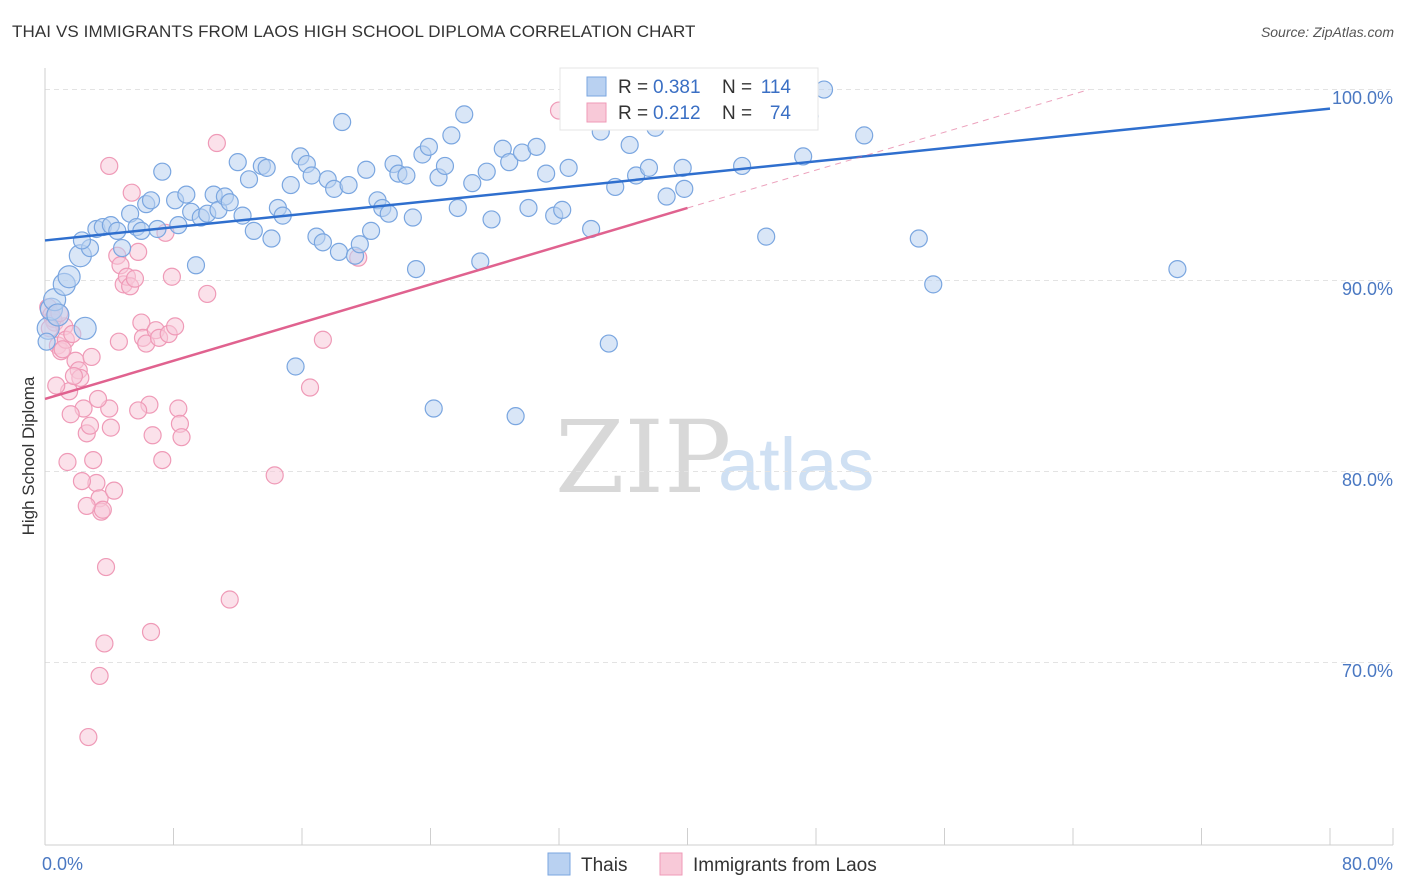 The width and height of the screenshot is (1406, 892). Describe the element at coordinates (737, 87) in the screenshot. I see `stats-n-label-thais: N =` at that location.